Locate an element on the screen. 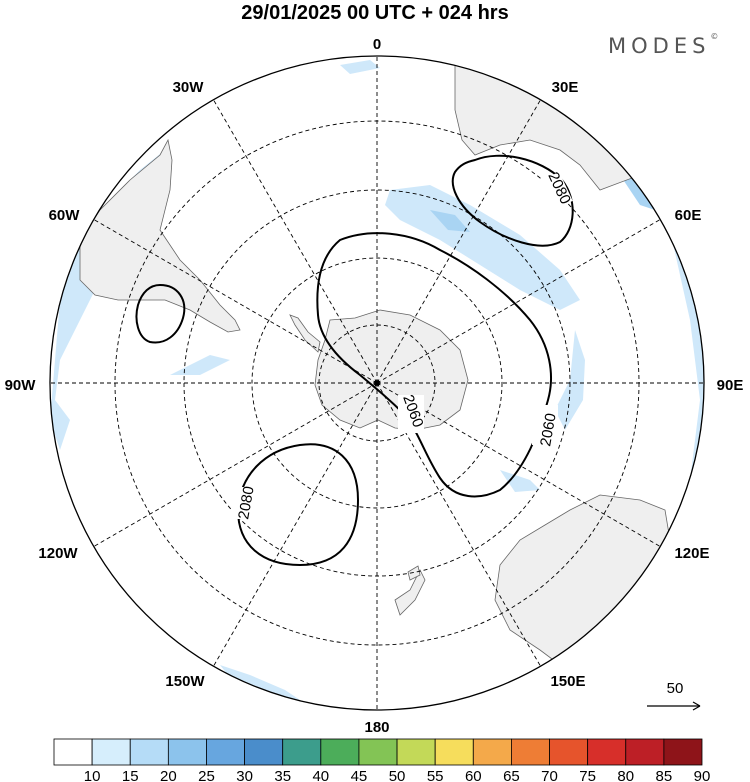 The height and width of the screenshot is (782, 750). lon-label-120w: 120W is located at coordinates (58, 553).